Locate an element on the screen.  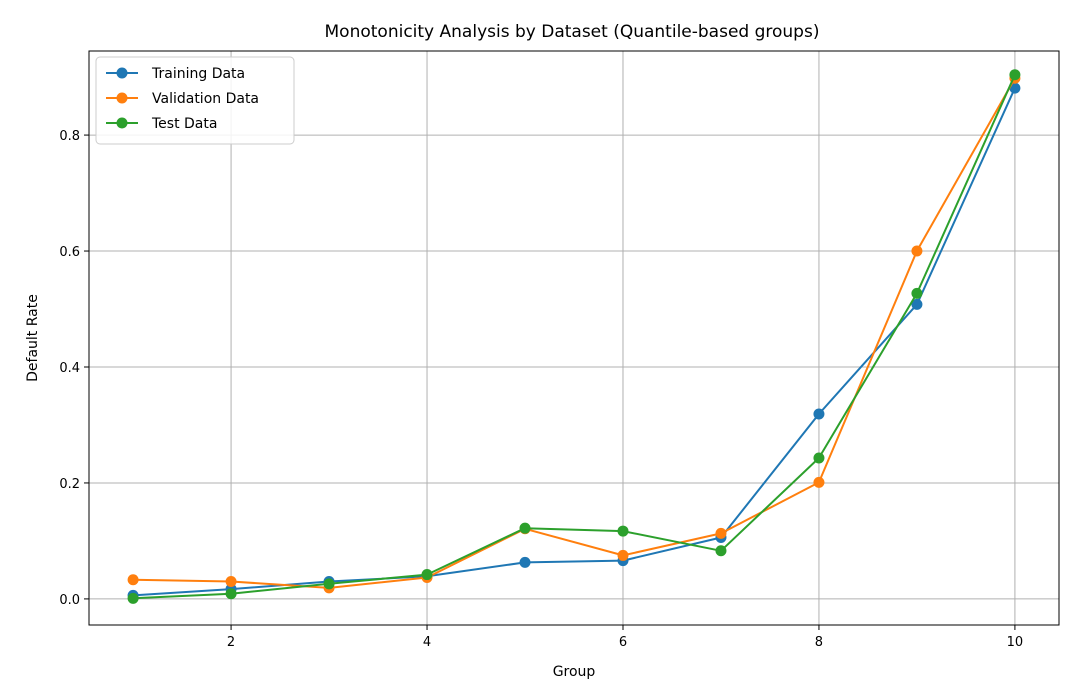
legend-label: Training Data is located at coordinates (198, 74).